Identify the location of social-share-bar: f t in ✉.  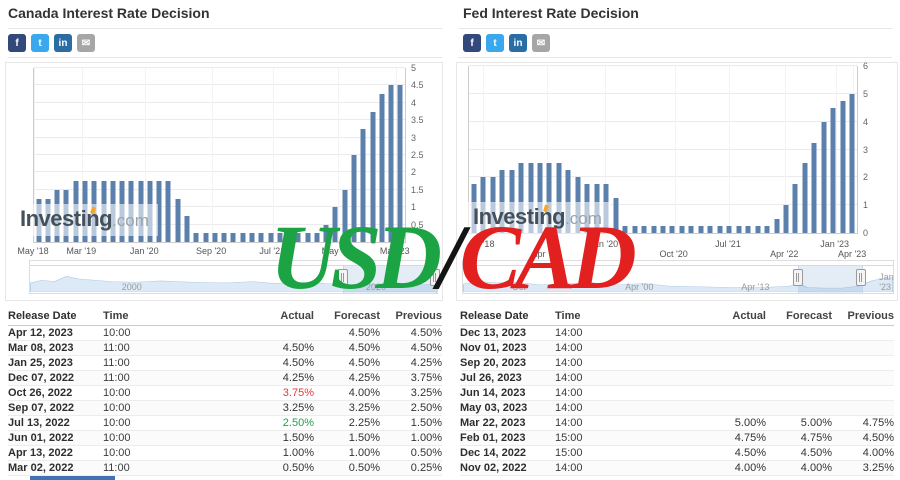
(51, 43).